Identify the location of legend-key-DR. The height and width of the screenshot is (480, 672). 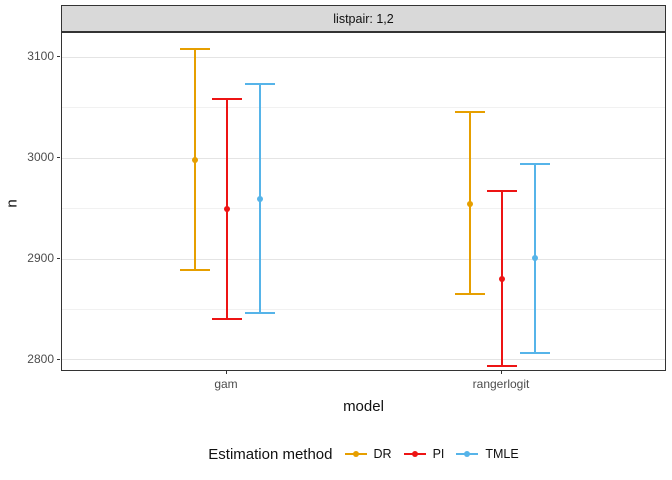
(355, 454).